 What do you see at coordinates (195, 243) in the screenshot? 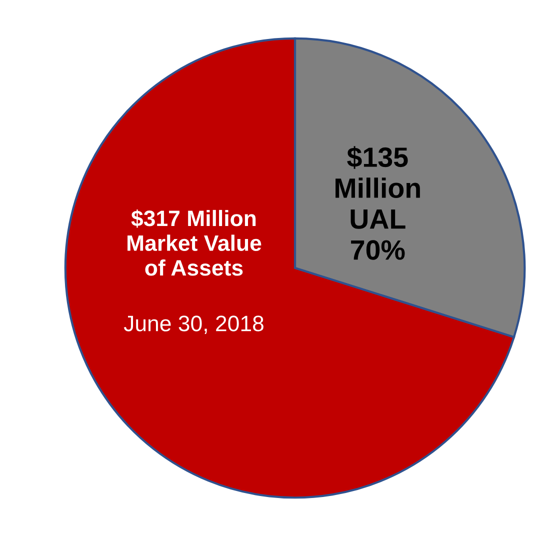
I see `slice-label: $317 Million Market Value of Assets` at bounding box center [195, 243].